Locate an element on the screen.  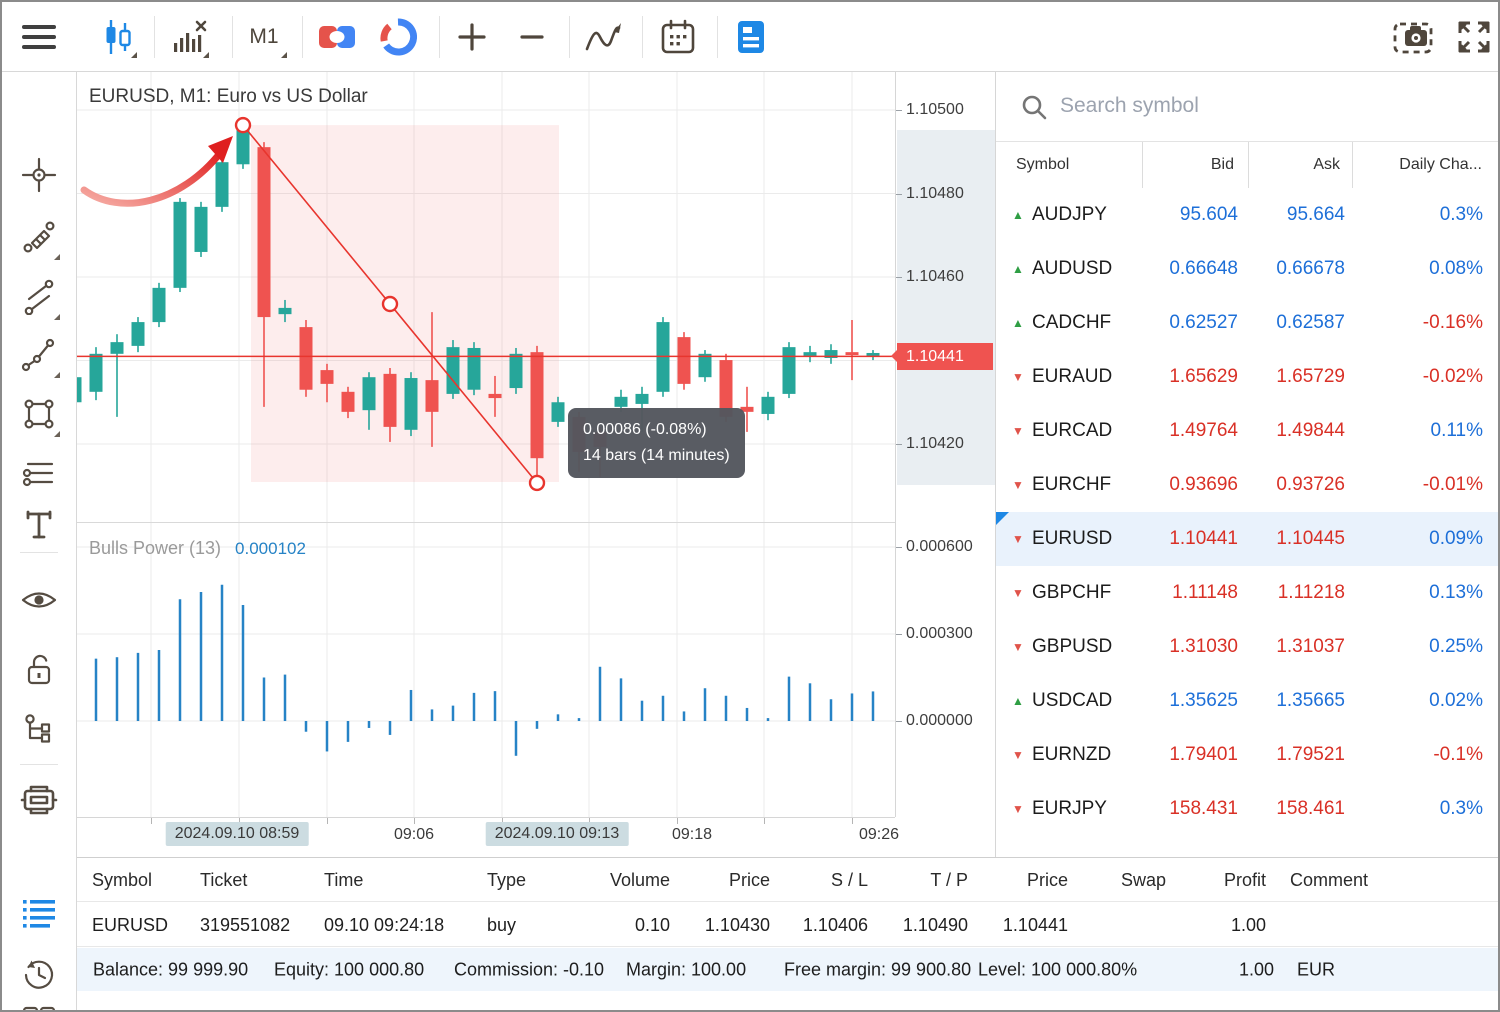
text-button is located at coordinates (39, 525).